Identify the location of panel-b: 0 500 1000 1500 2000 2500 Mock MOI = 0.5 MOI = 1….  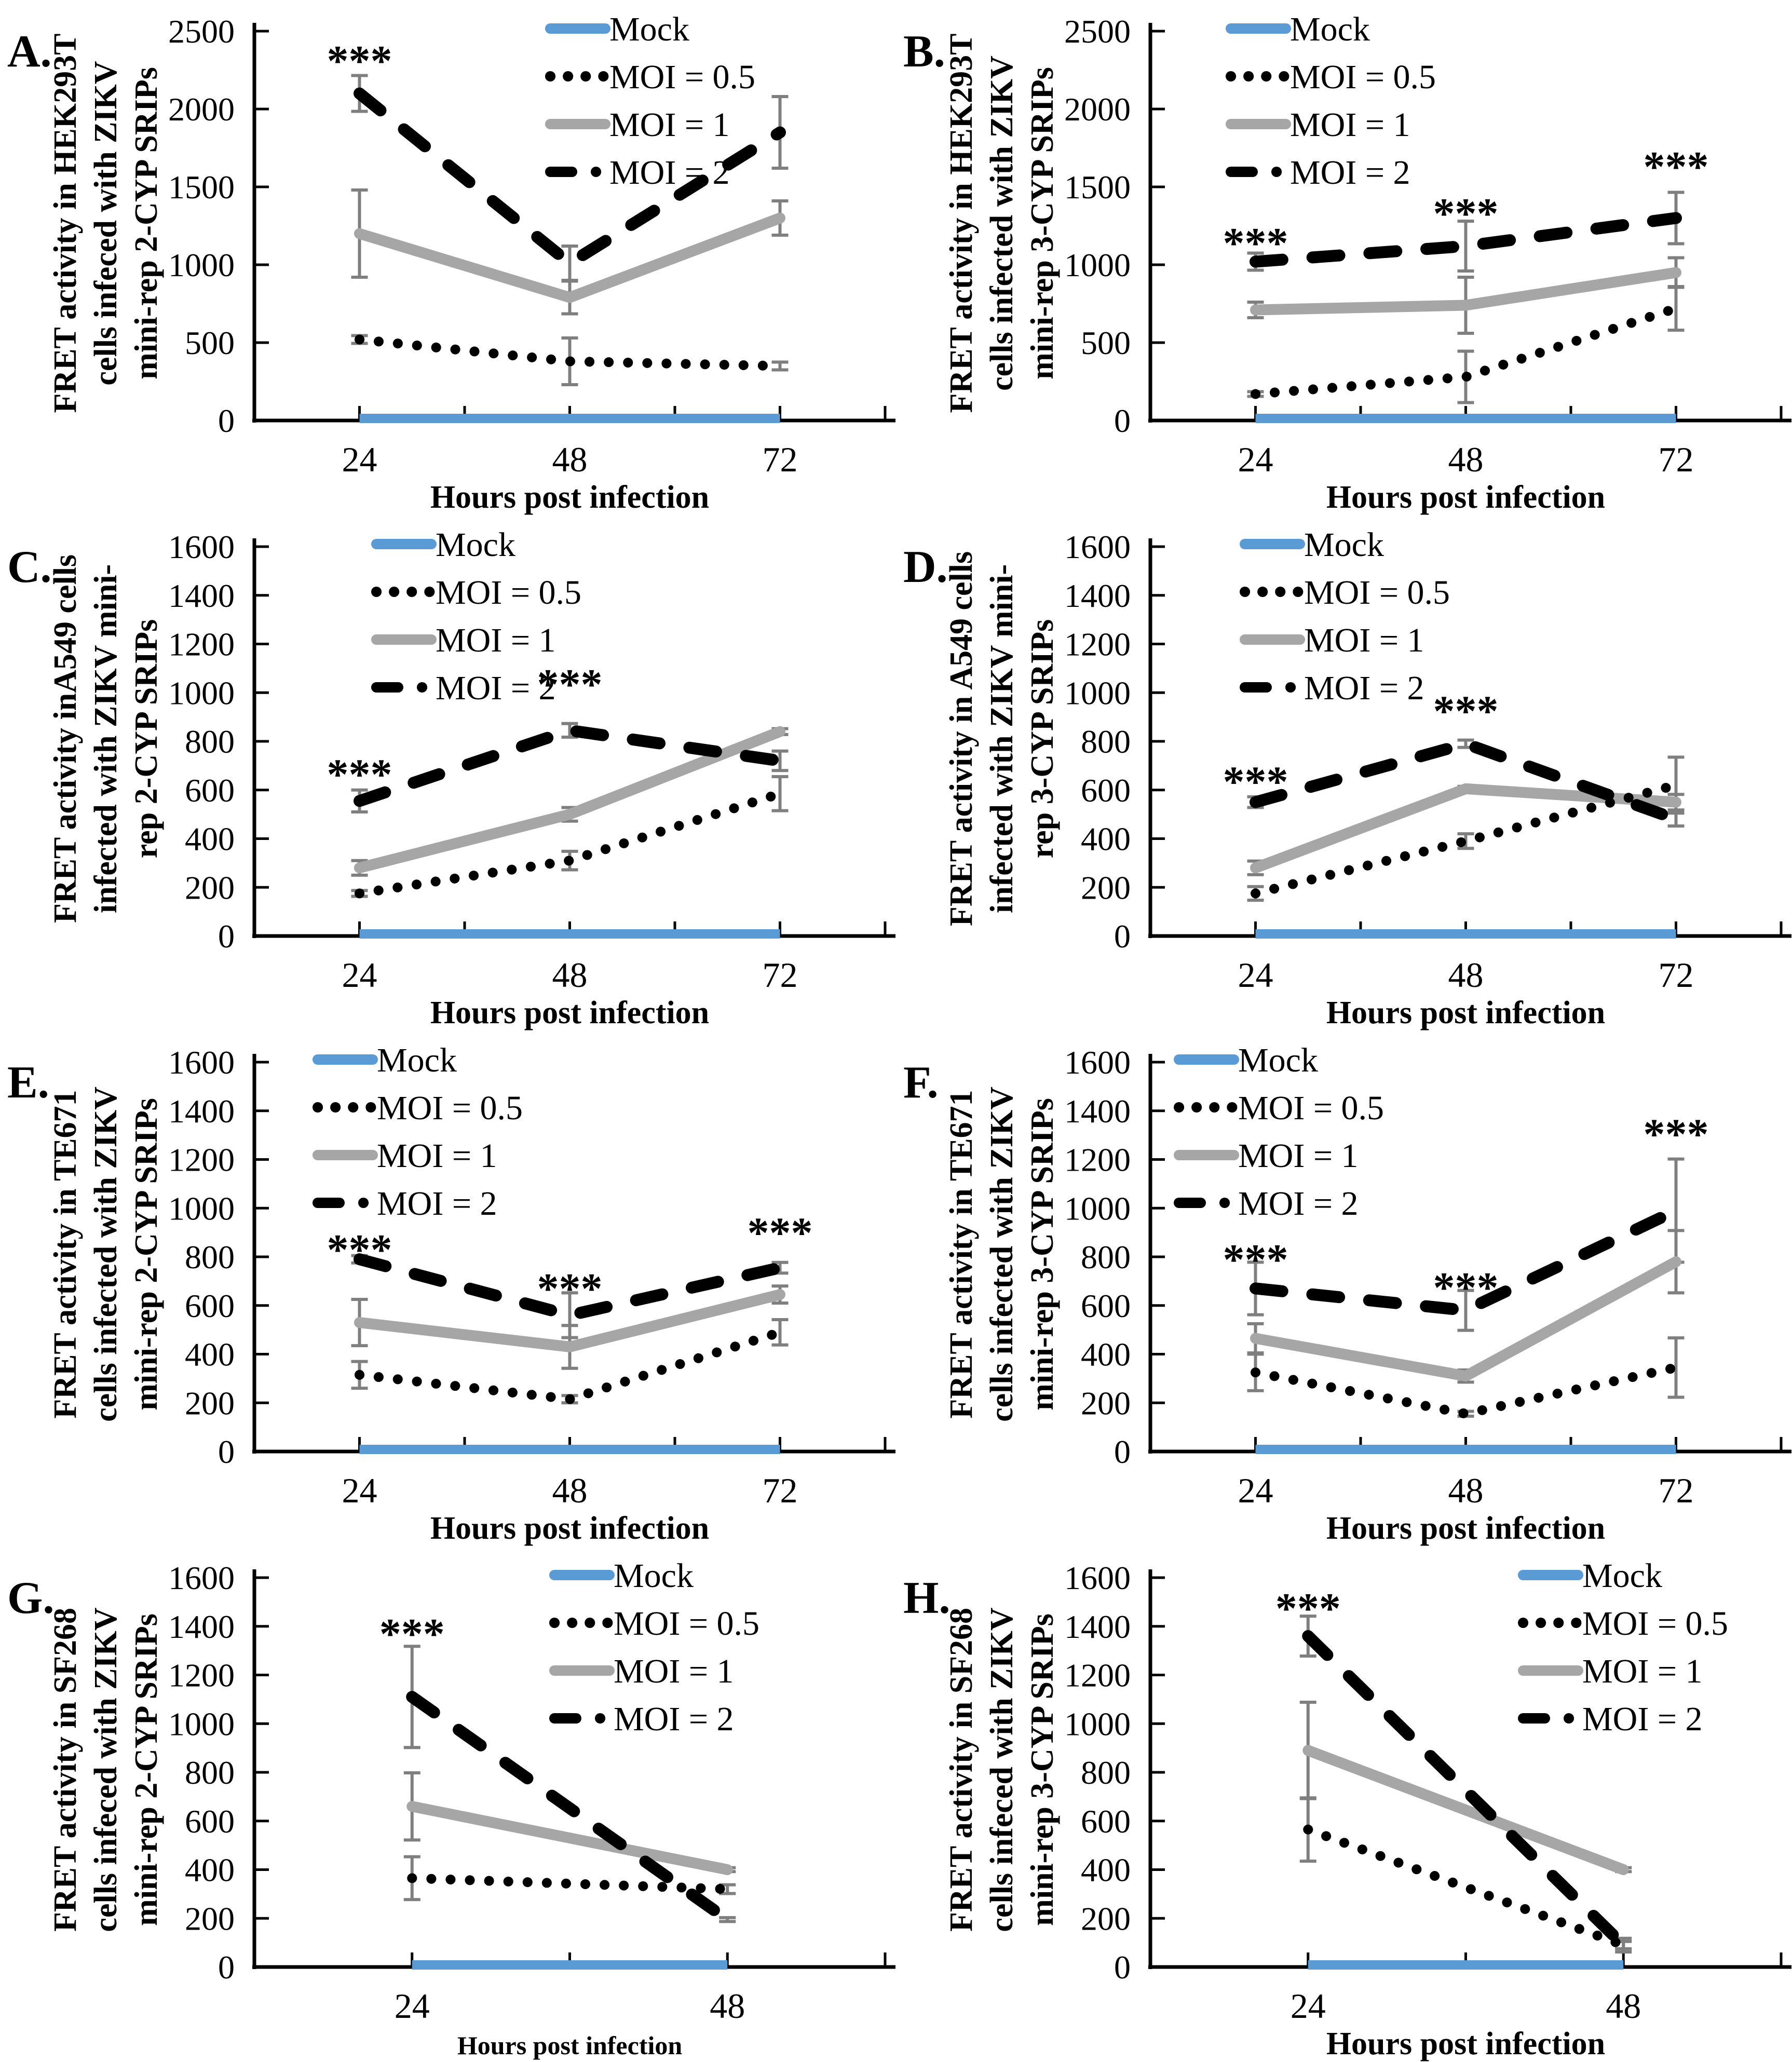
(1344, 258).